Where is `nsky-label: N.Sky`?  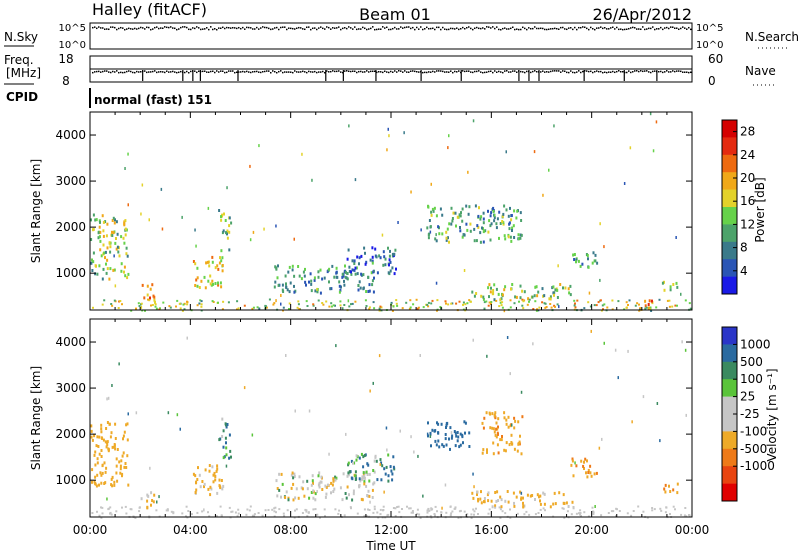 nsky-label: N.Sky is located at coordinates (21, 37).